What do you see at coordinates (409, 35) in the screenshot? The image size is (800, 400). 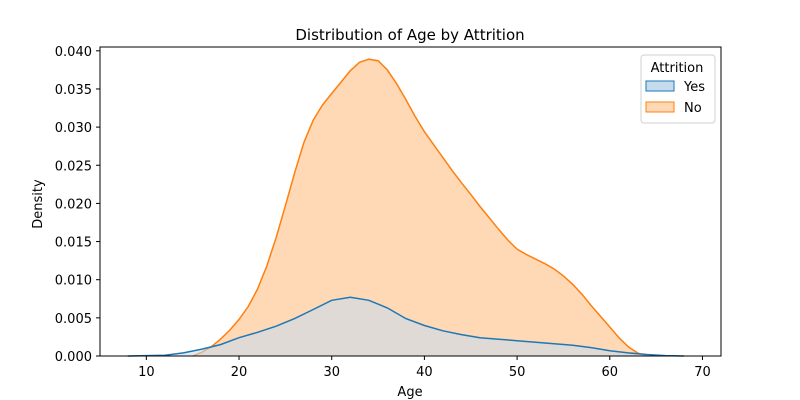 I see `chart-title: Distribution of Age by Attrition` at bounding box center [409, 35].